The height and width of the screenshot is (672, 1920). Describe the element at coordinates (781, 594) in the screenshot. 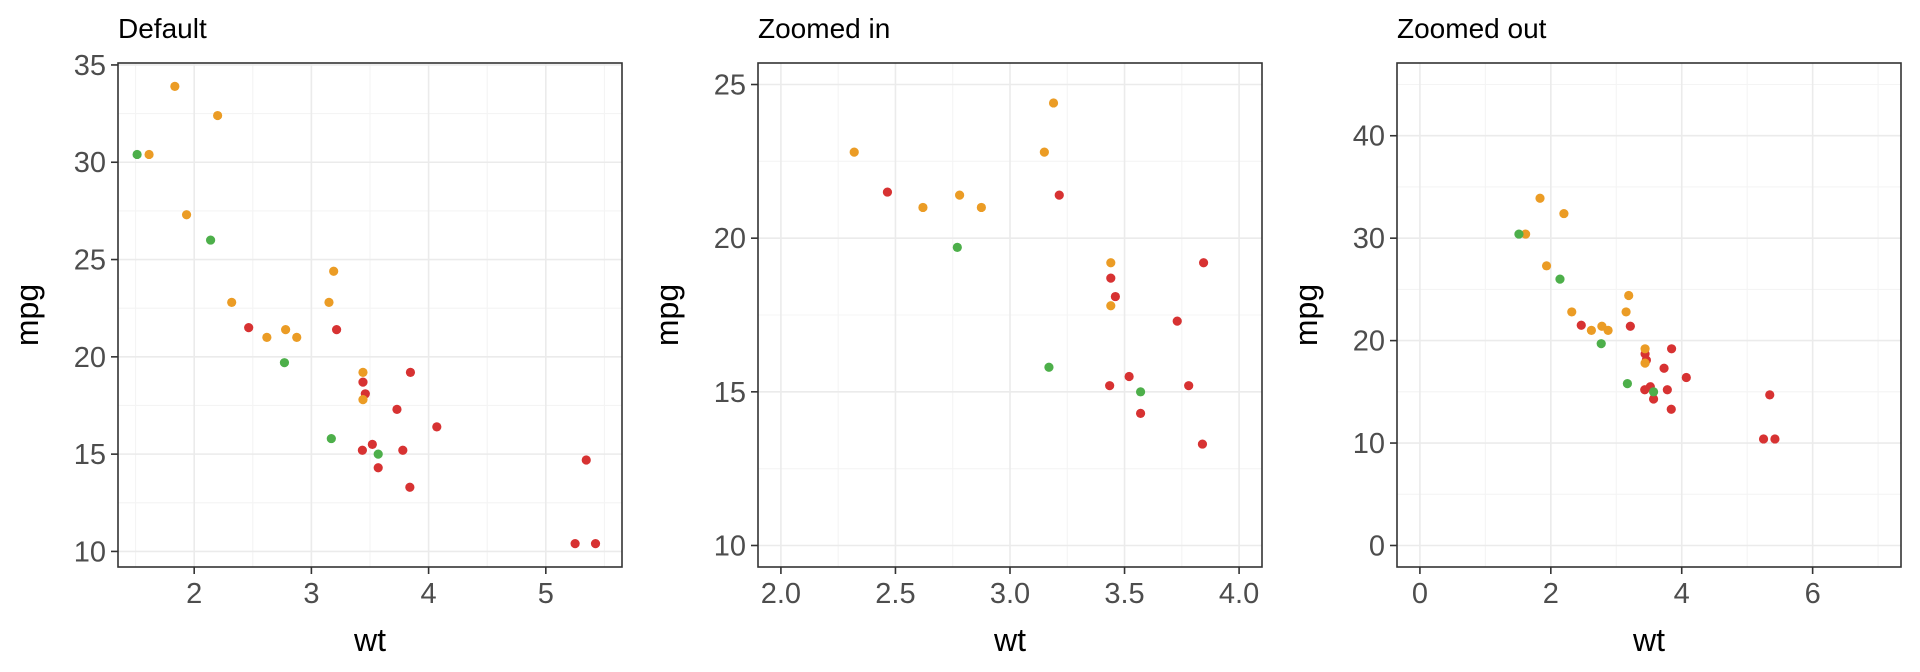

I see `x-tick-label: 2.0` at that location.